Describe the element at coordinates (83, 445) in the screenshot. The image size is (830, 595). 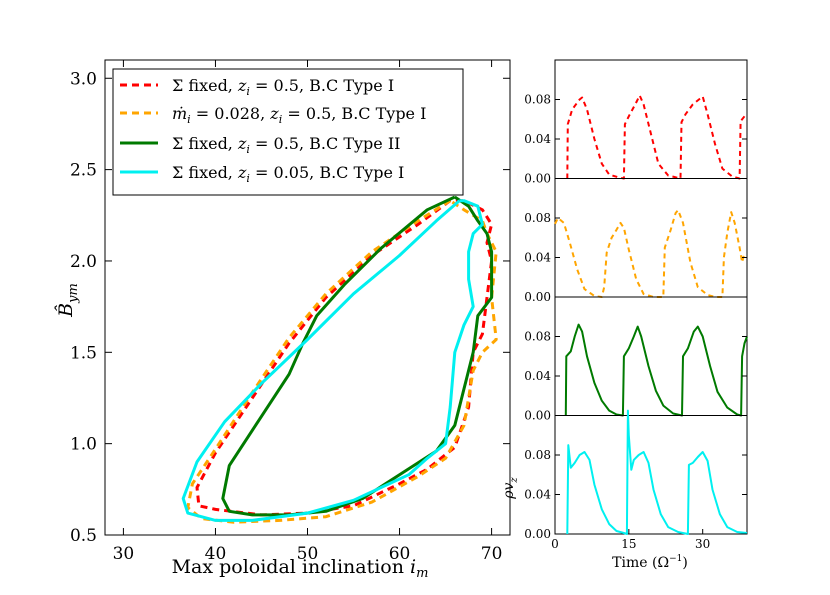
I see `main-y-tick-label-1: 1.0` at that location.